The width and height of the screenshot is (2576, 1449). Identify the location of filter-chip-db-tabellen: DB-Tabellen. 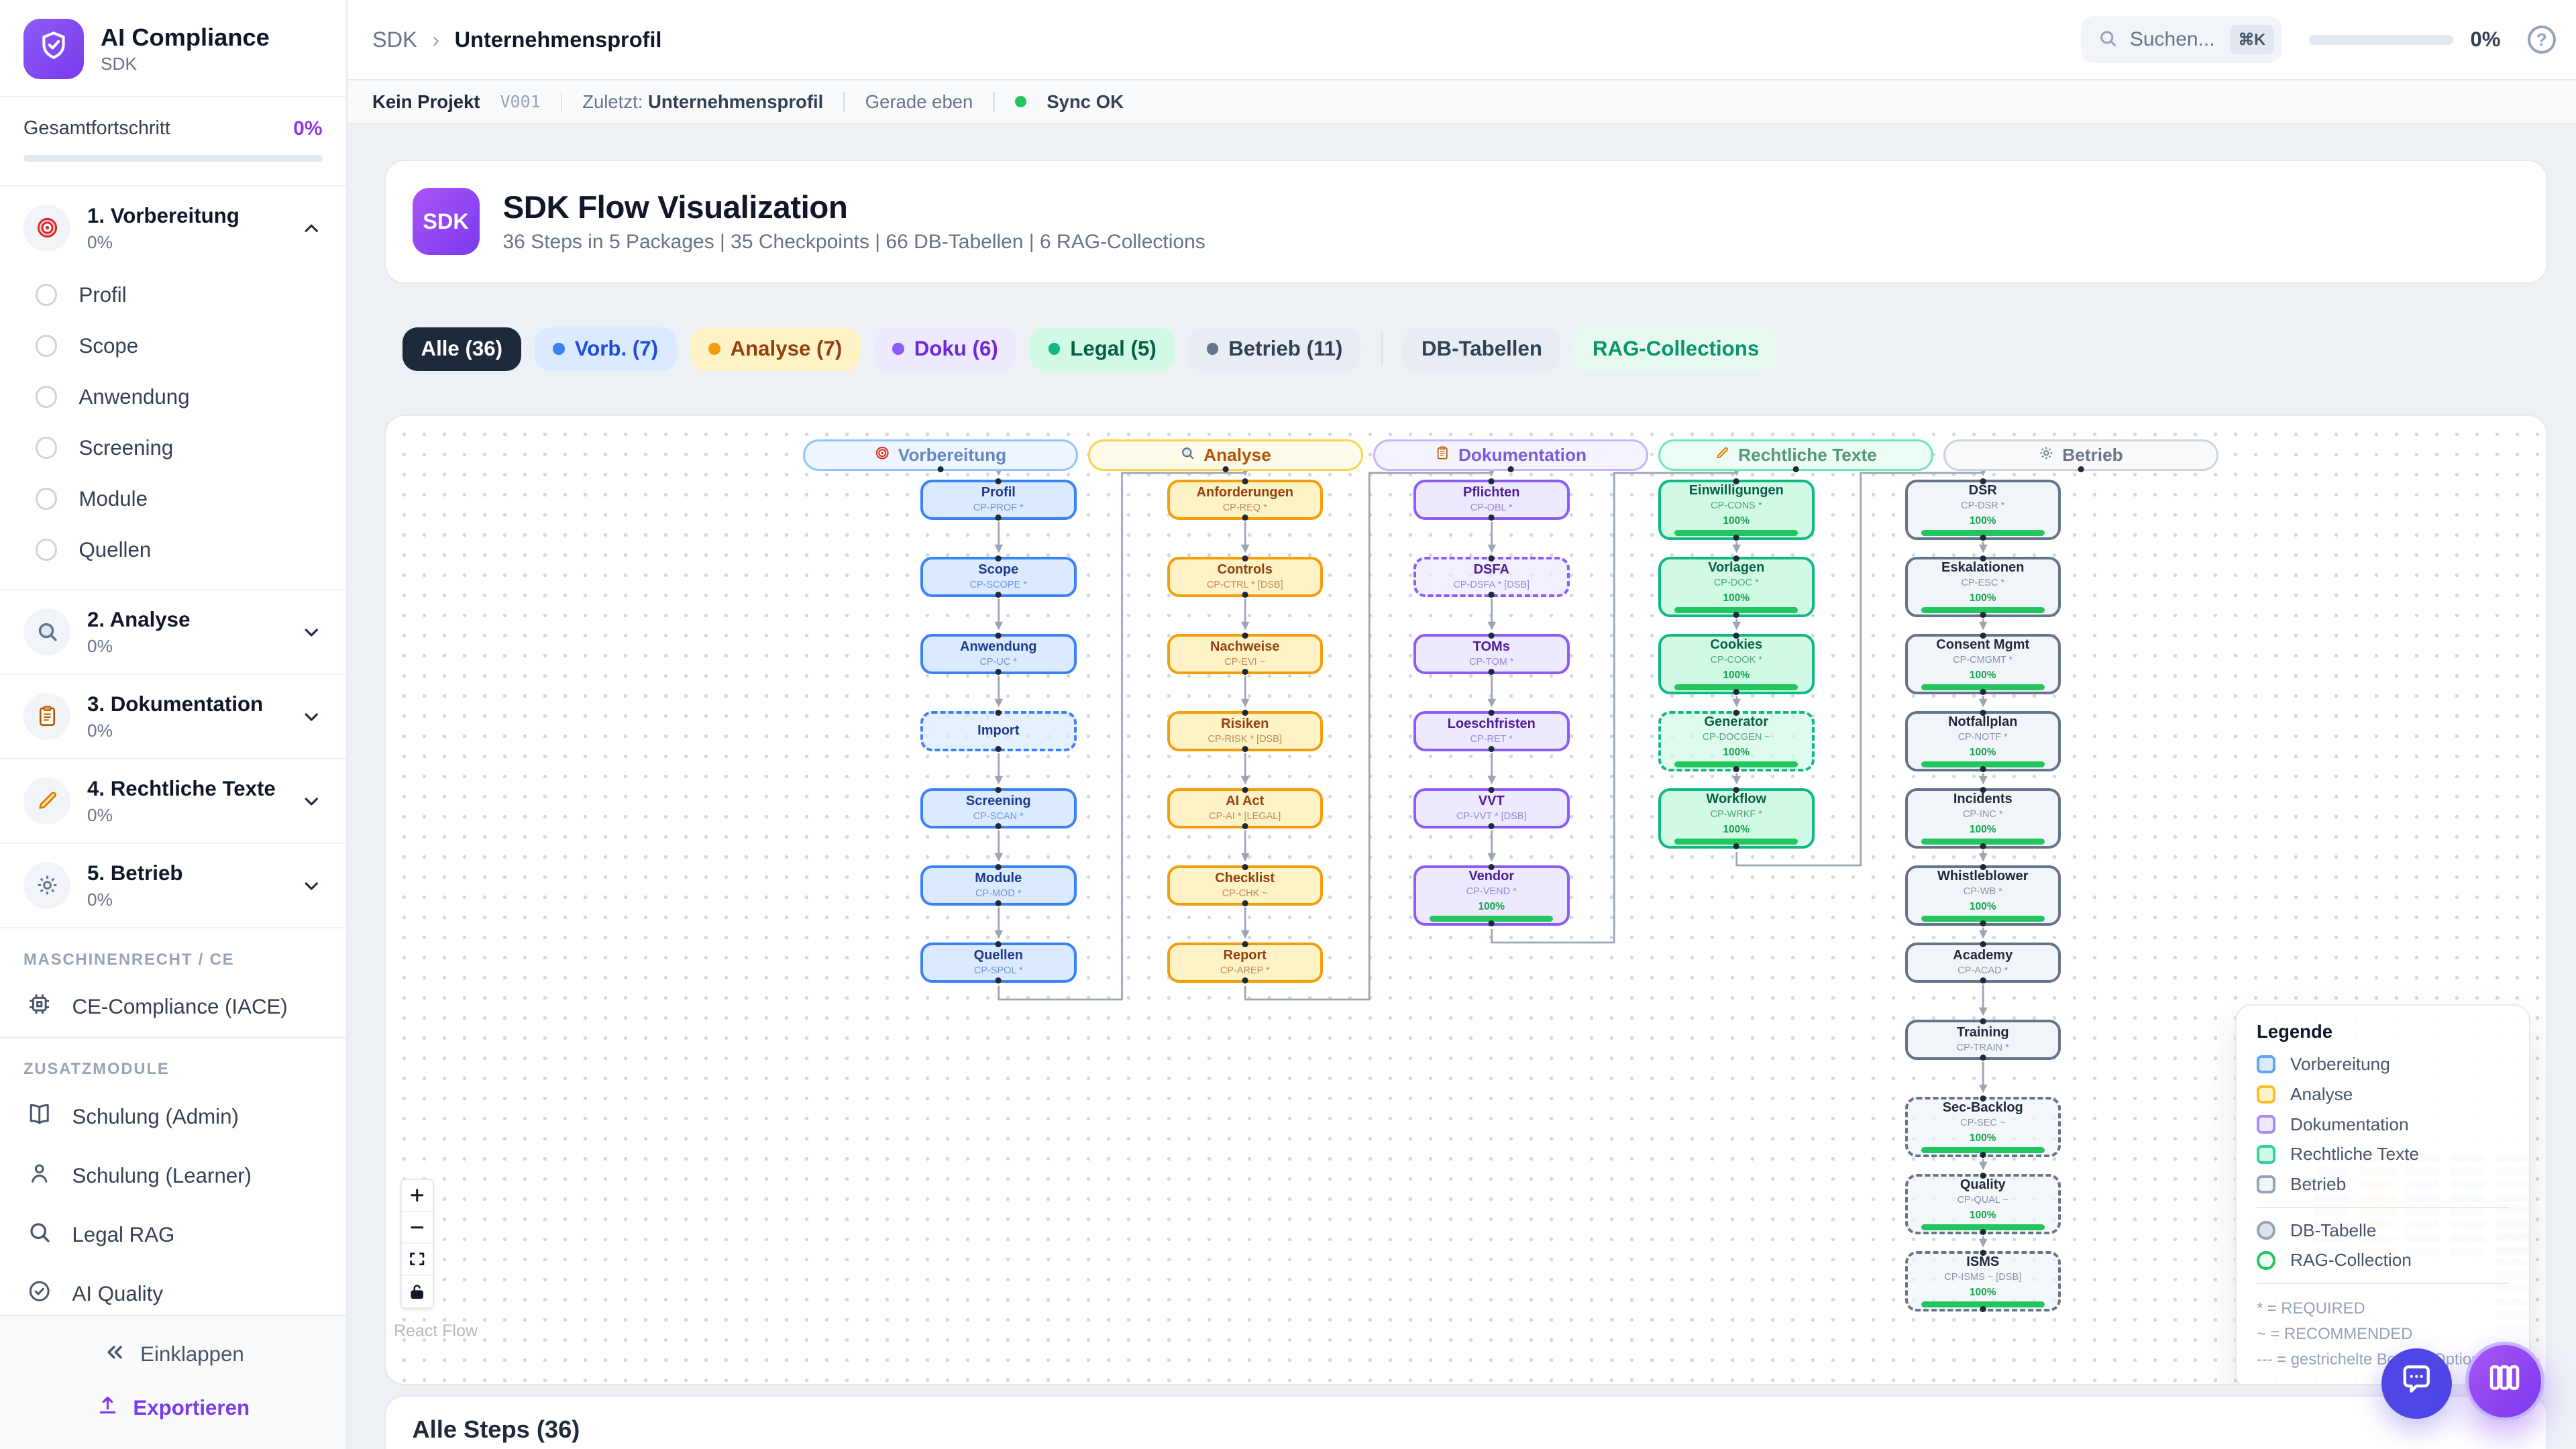
(1482, 349).